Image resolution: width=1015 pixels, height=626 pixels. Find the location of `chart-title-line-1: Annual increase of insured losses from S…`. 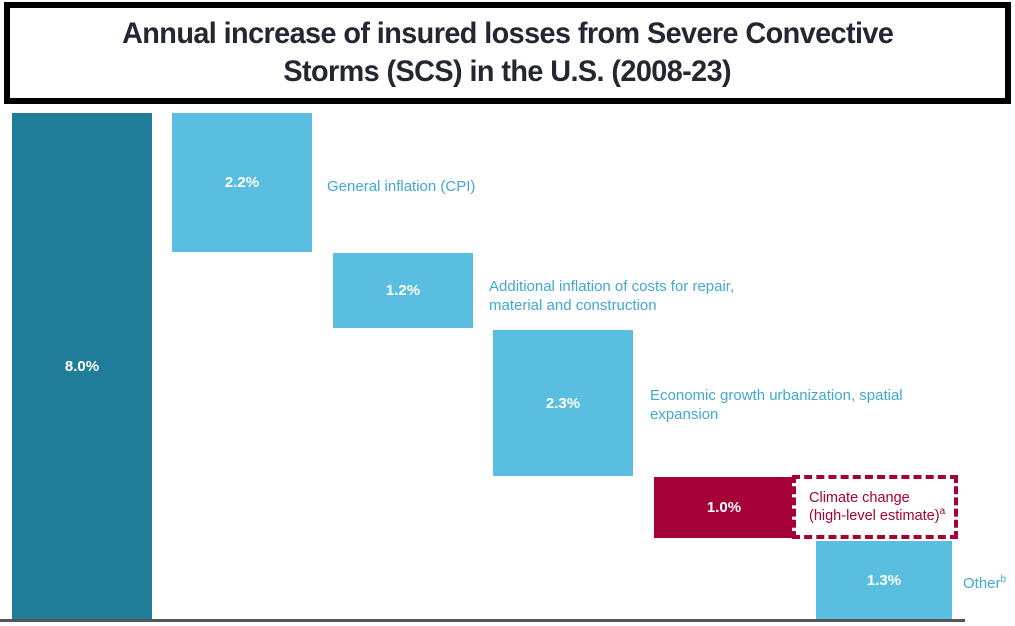

chart-title-line-1: Annual increase of insured losses from S… is located at coordinates (507, 33).